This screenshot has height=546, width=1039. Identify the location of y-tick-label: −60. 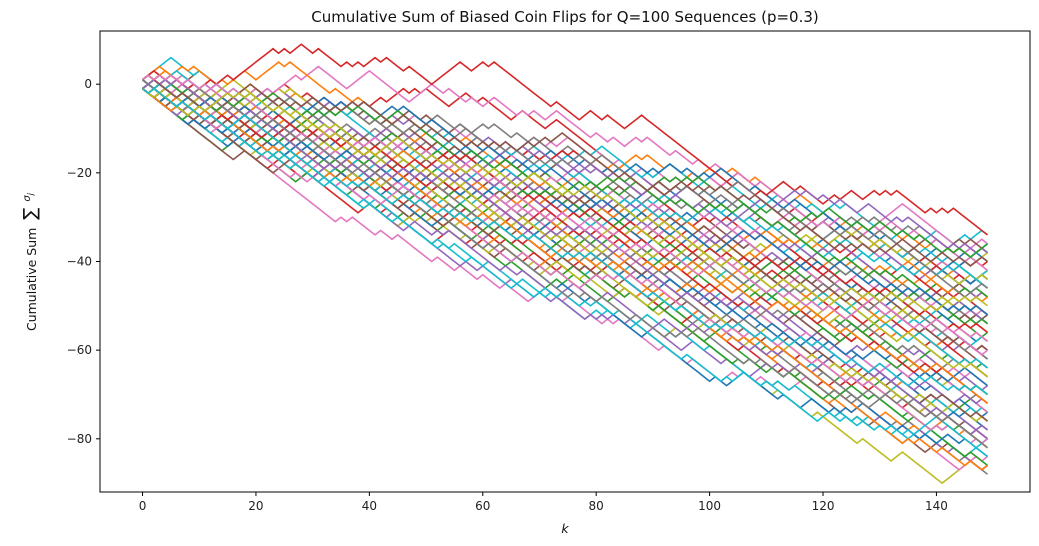
(79, 350).